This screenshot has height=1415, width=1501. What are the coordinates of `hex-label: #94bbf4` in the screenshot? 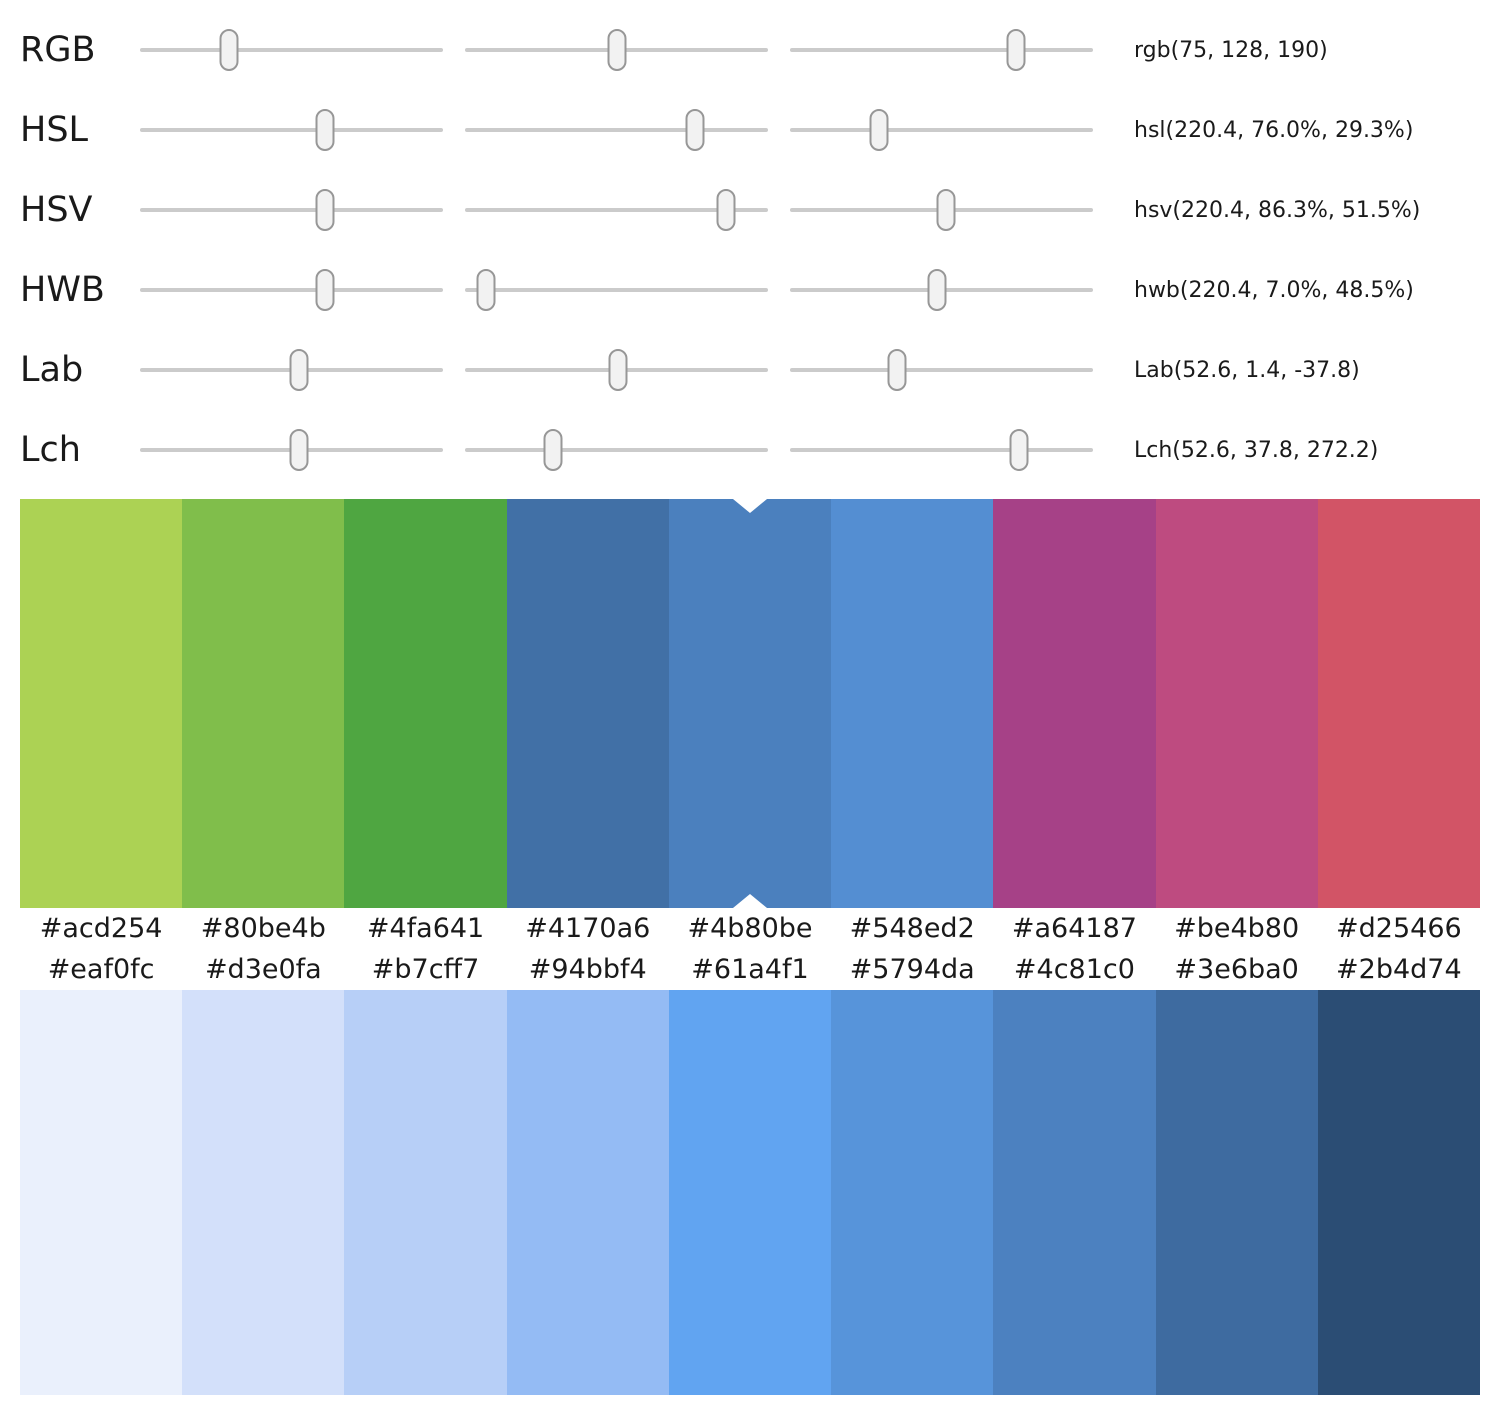 It's located at (587, 969).